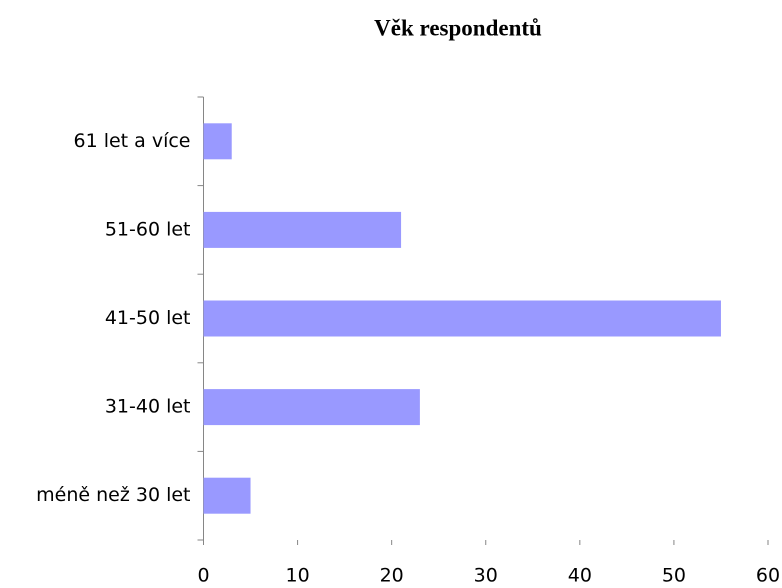  I want to click on y-tick-label: 61 let a více, so click(131, 141).